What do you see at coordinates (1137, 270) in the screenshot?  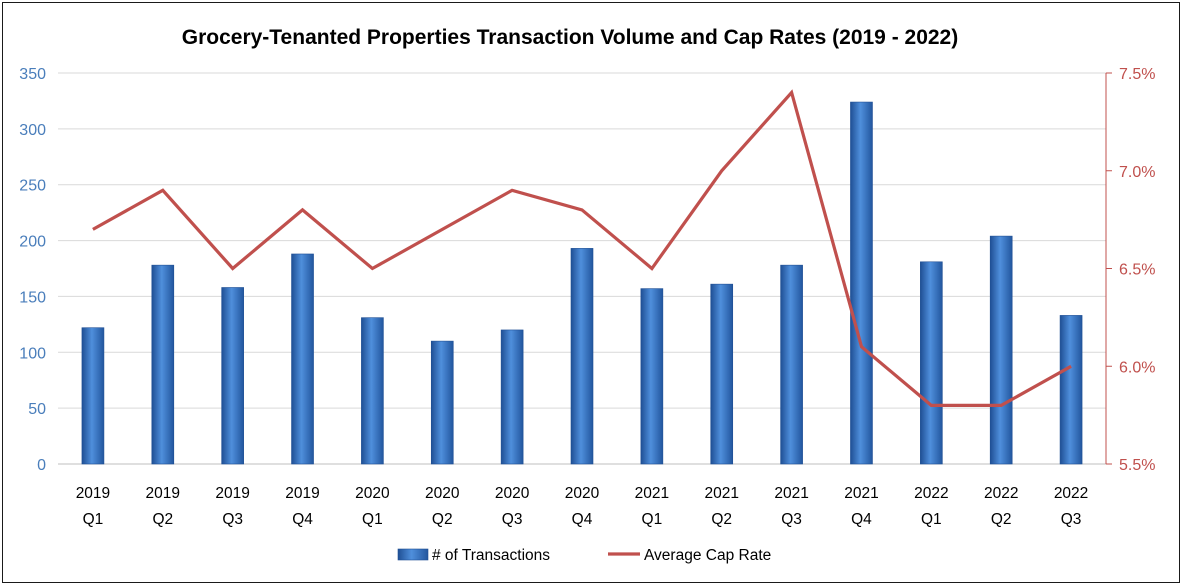 I see `y-right-tick-label: 6.5%` at bounding box center [1137, 270].